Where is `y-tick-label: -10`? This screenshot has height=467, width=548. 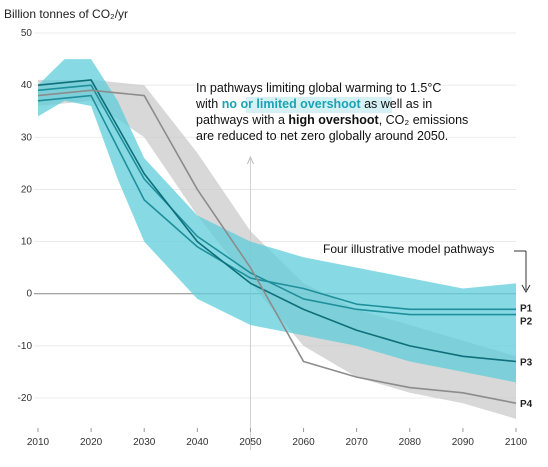
y-tick-label: -10 is located at coordinates (25, 346).